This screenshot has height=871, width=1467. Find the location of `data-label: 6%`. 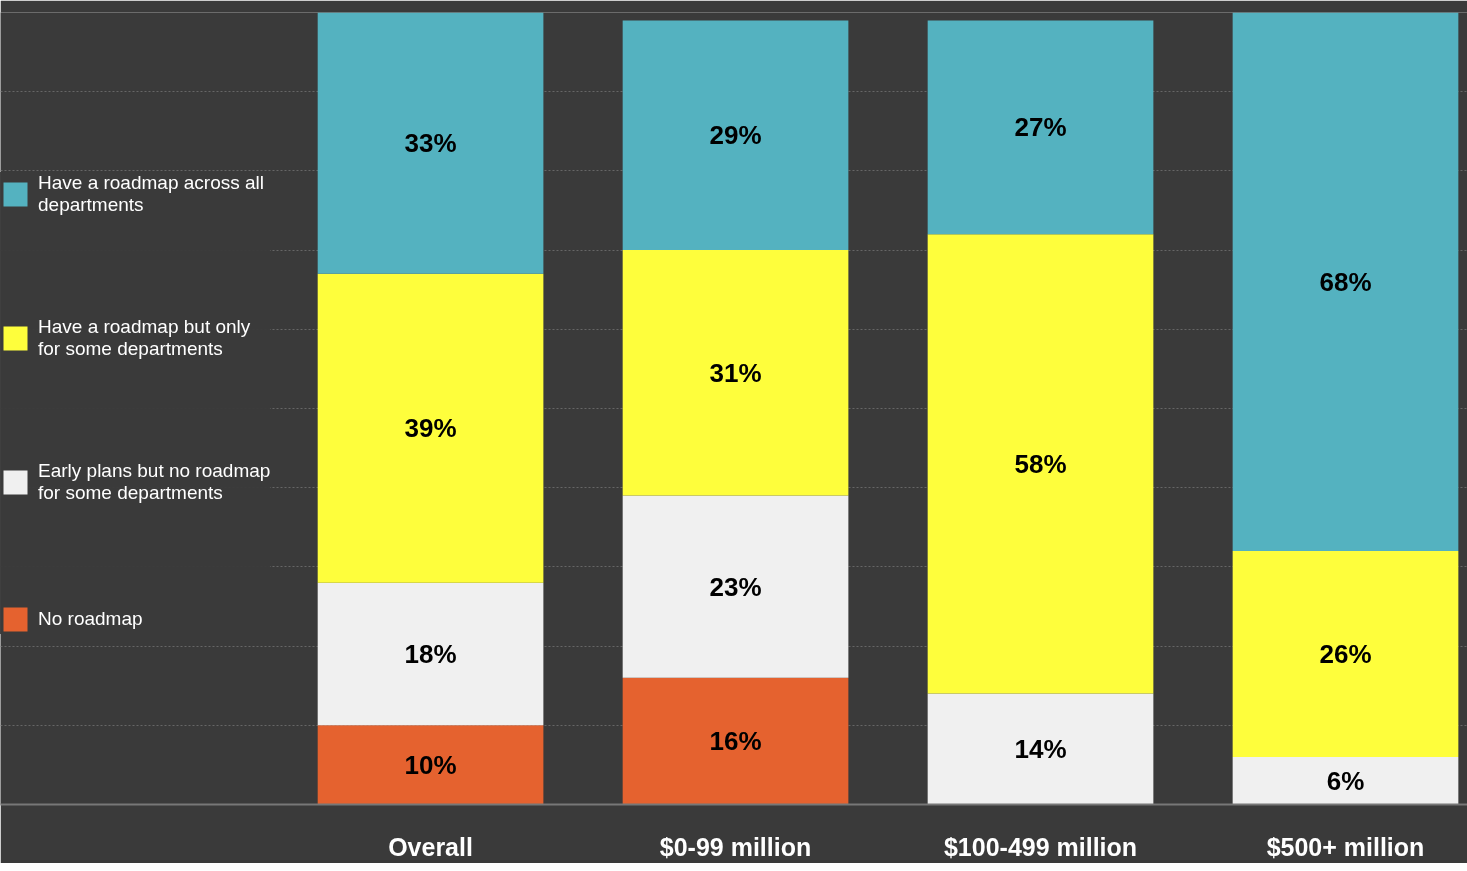

data-label: 6% is located at coordinates (1345, 780).